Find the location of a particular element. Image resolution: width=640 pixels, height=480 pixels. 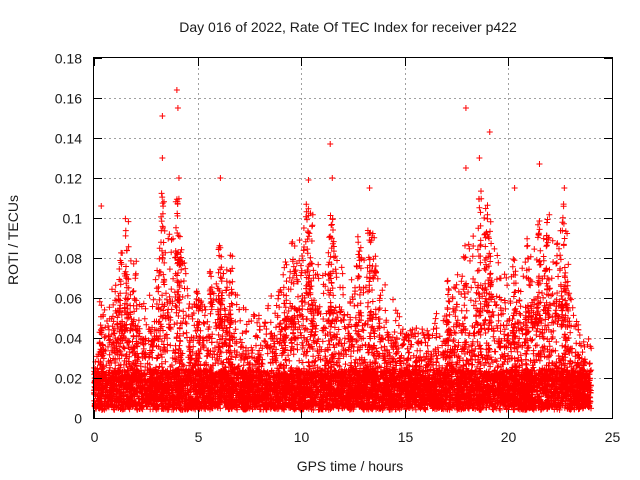

x-tick-label: 10 is located at coordinates (302, 437).